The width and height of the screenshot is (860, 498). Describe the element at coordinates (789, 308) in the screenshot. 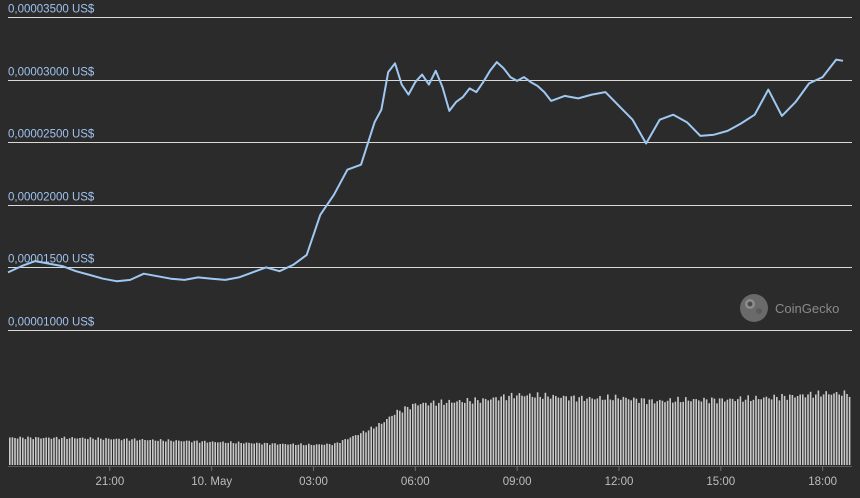

I see `watermark: CoinGecko` at that location.